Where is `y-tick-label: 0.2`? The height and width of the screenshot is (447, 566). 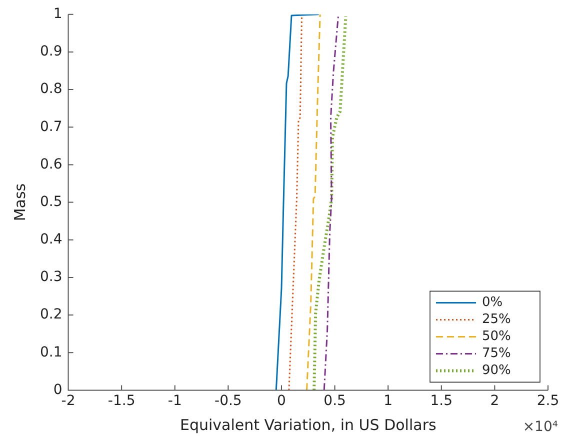
y-tick-label: 0.2 is located at coordinates (51, 314).